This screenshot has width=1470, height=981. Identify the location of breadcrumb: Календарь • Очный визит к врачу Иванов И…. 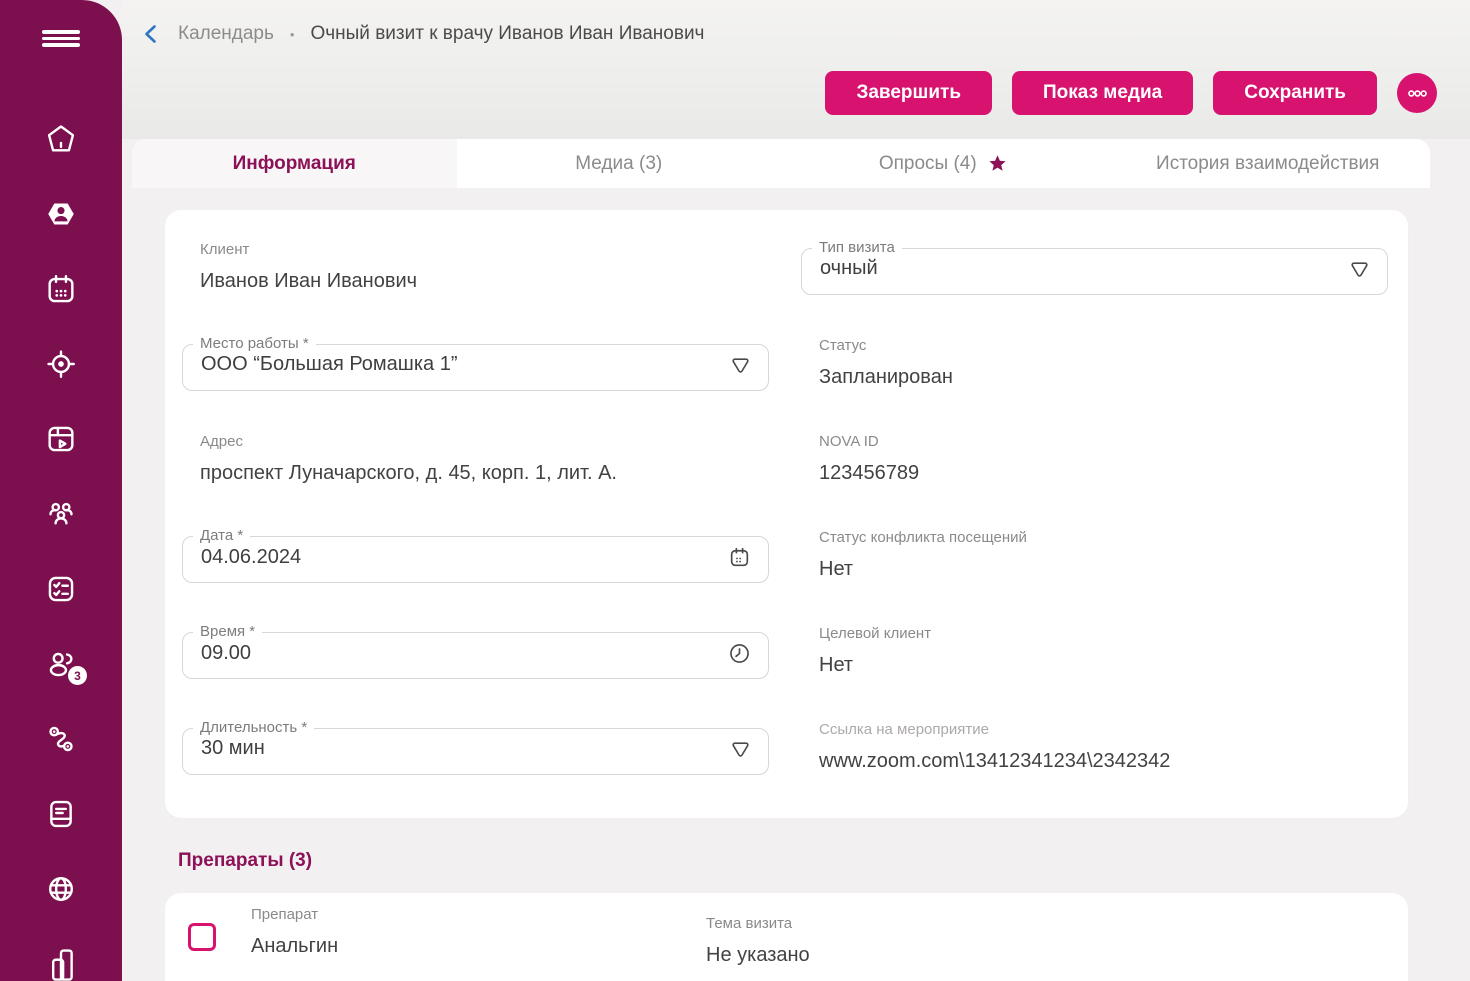
(422, 34).